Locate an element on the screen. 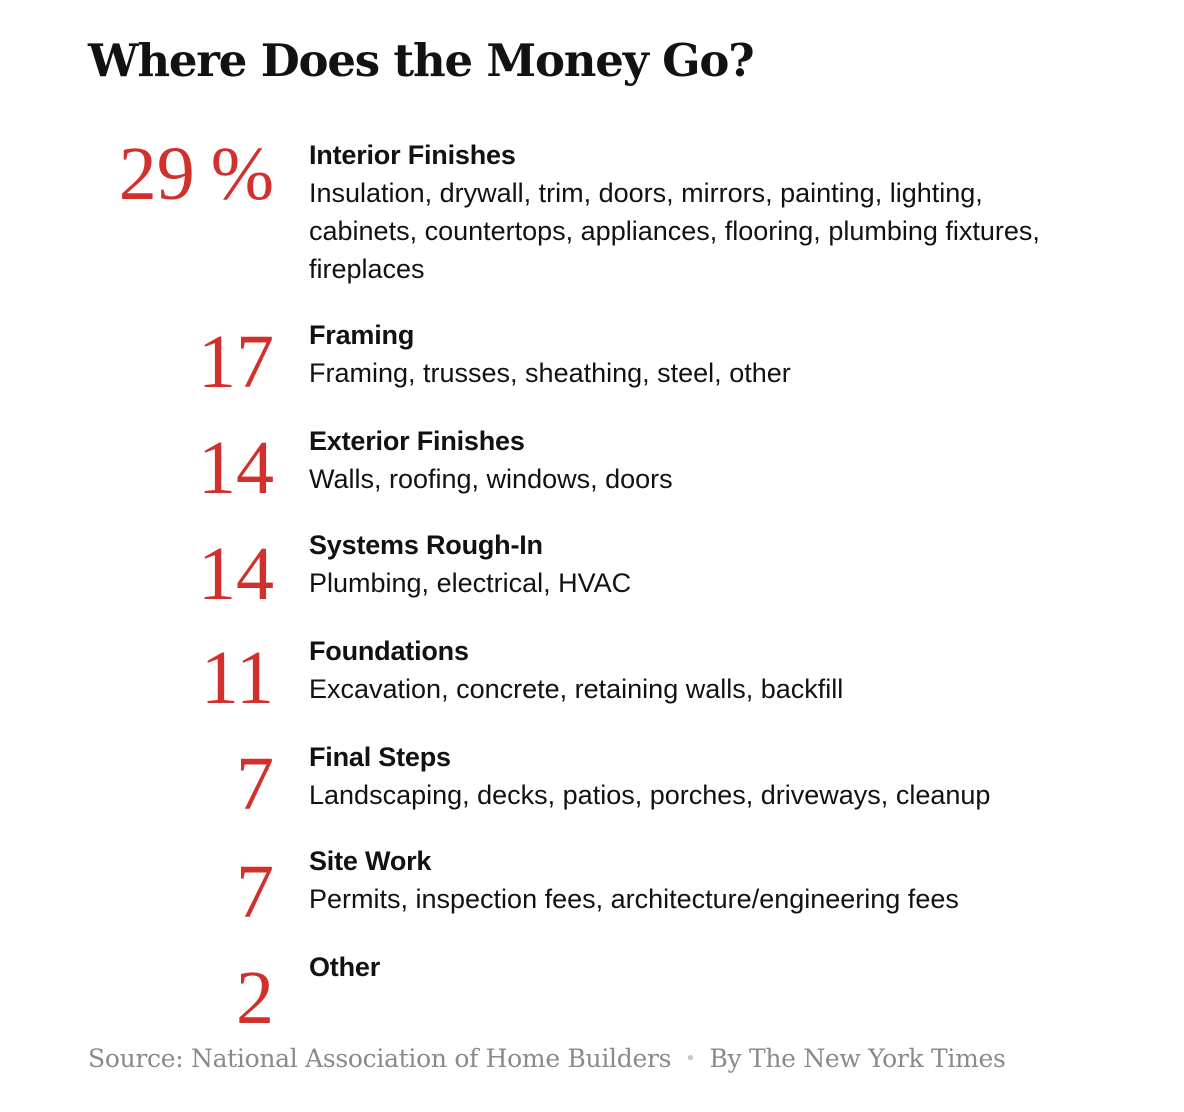 The image size is (1184, 1112). category-name: Final Steps is located at coordinates (380, 757).